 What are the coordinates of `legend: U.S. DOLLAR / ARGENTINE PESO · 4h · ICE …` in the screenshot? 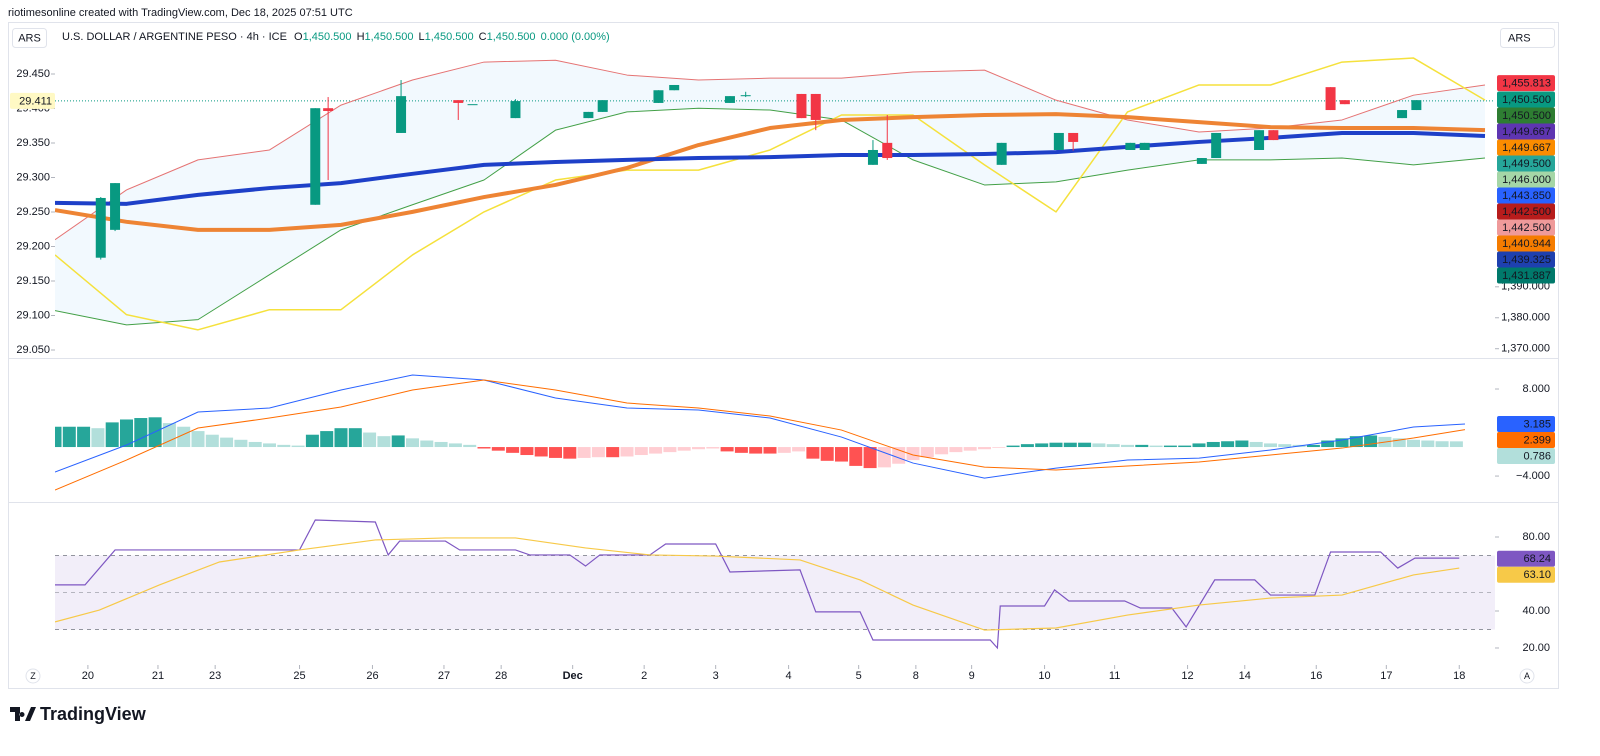 It's located at (336, 37).